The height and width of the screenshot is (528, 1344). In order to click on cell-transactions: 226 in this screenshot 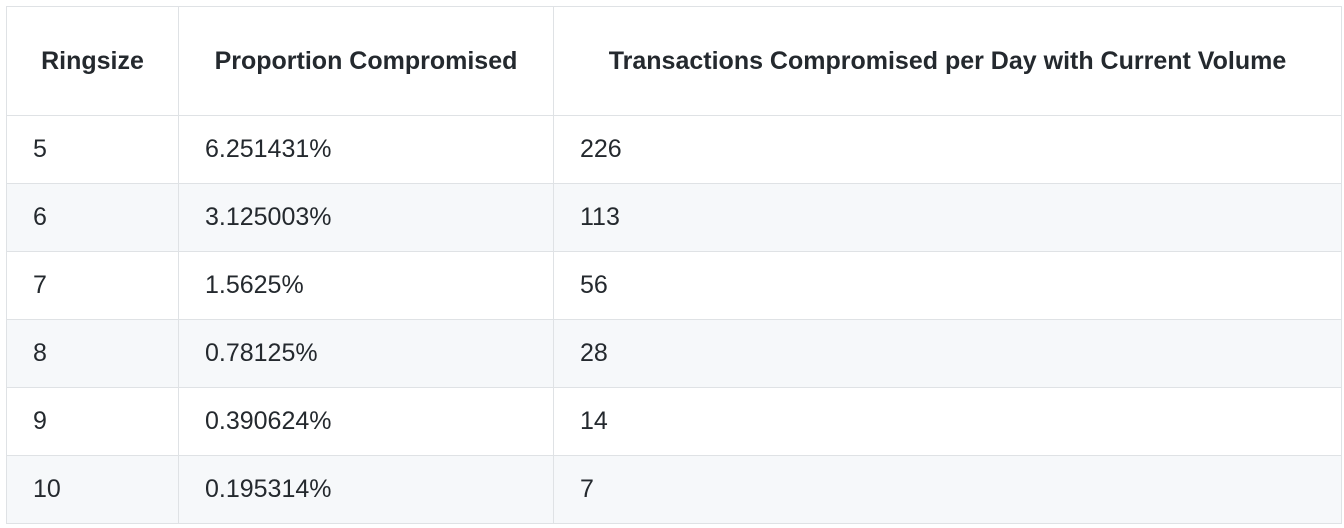, I will do `click(947, 149)`.